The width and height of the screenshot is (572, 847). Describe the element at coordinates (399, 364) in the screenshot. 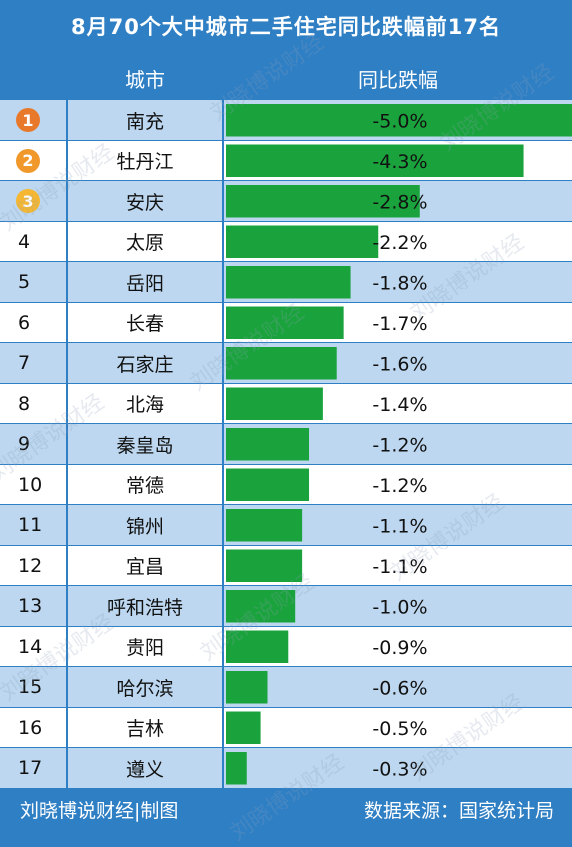

I see `value-label: -1.6%` at that location.